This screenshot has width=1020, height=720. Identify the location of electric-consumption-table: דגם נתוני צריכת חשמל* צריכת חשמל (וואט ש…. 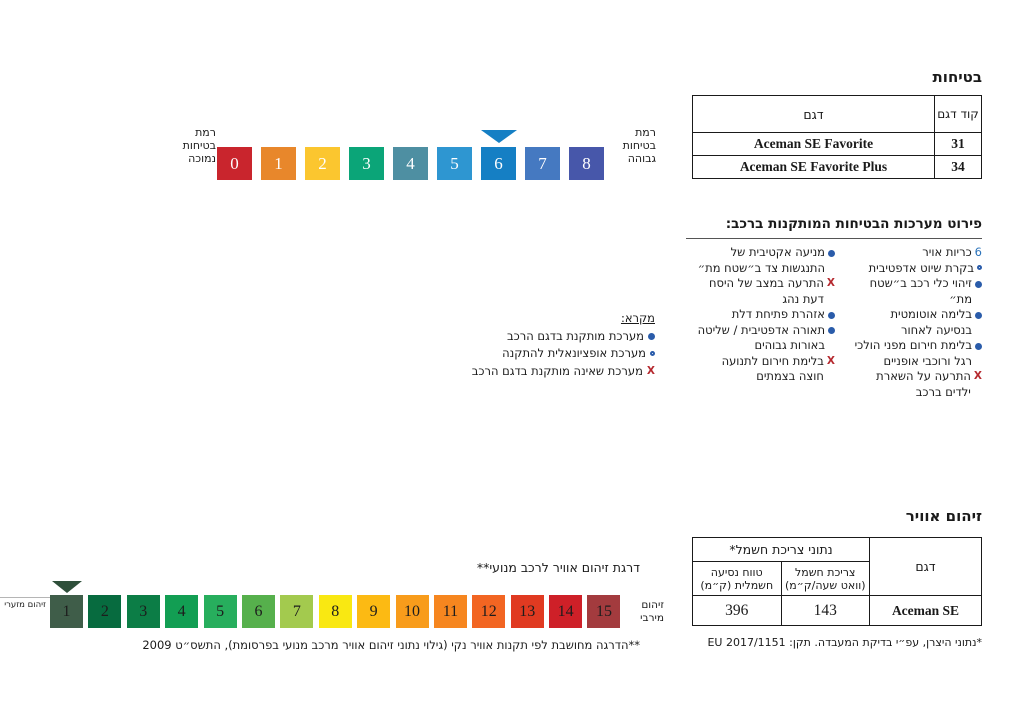
(837, 581).